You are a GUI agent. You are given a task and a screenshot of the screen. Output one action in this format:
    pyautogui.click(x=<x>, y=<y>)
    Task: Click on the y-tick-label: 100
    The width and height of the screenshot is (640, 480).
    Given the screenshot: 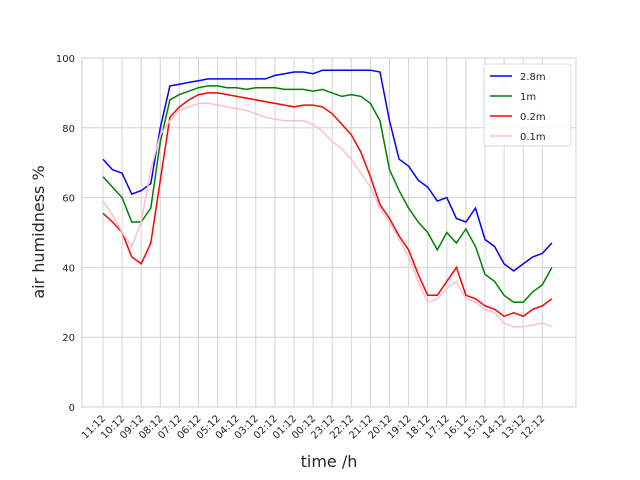 What is the action you would take?
    pyautogui.click(x=65, y=59)
    